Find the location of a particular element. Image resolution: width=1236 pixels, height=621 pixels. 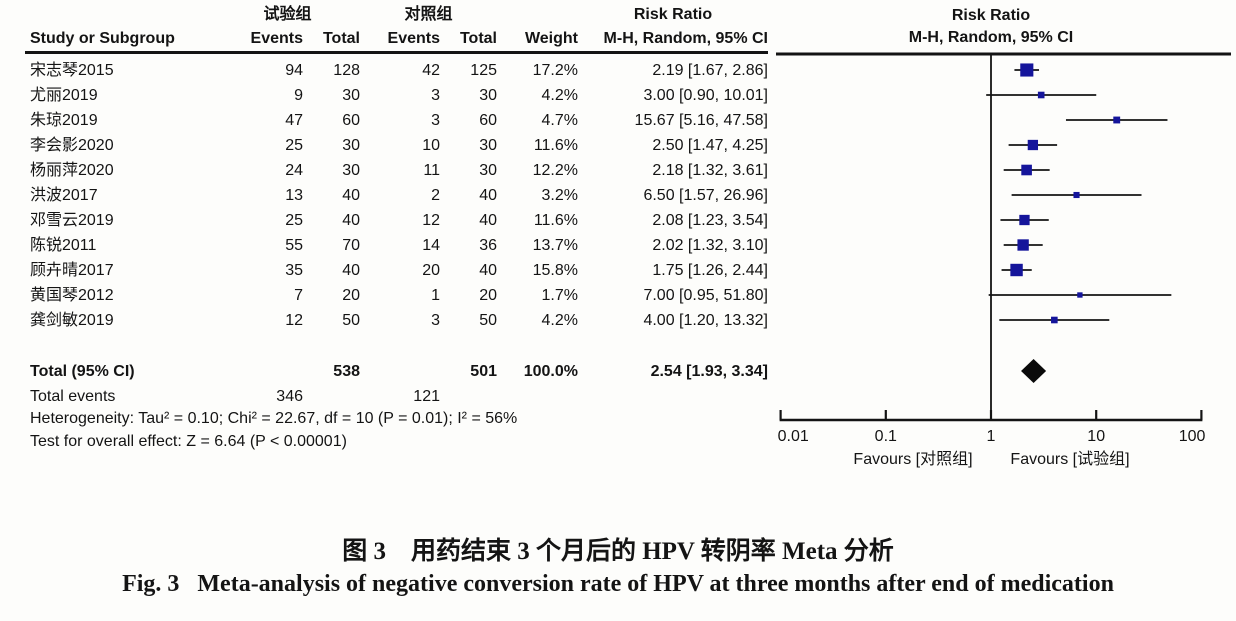

events-ctrl: 10 is located at coordinates (431, 145).